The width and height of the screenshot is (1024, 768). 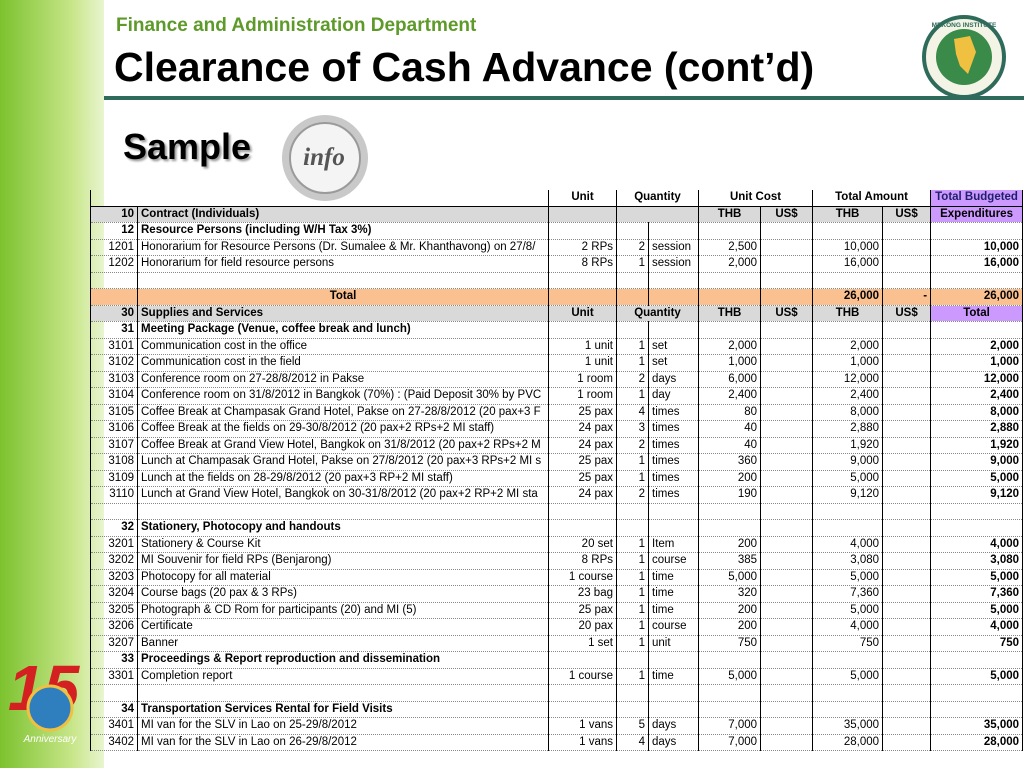 What do you see at coordinates (977, 627) in the screenshot?
I see `table-cell: 4,000` at bounding box center [977, 627].